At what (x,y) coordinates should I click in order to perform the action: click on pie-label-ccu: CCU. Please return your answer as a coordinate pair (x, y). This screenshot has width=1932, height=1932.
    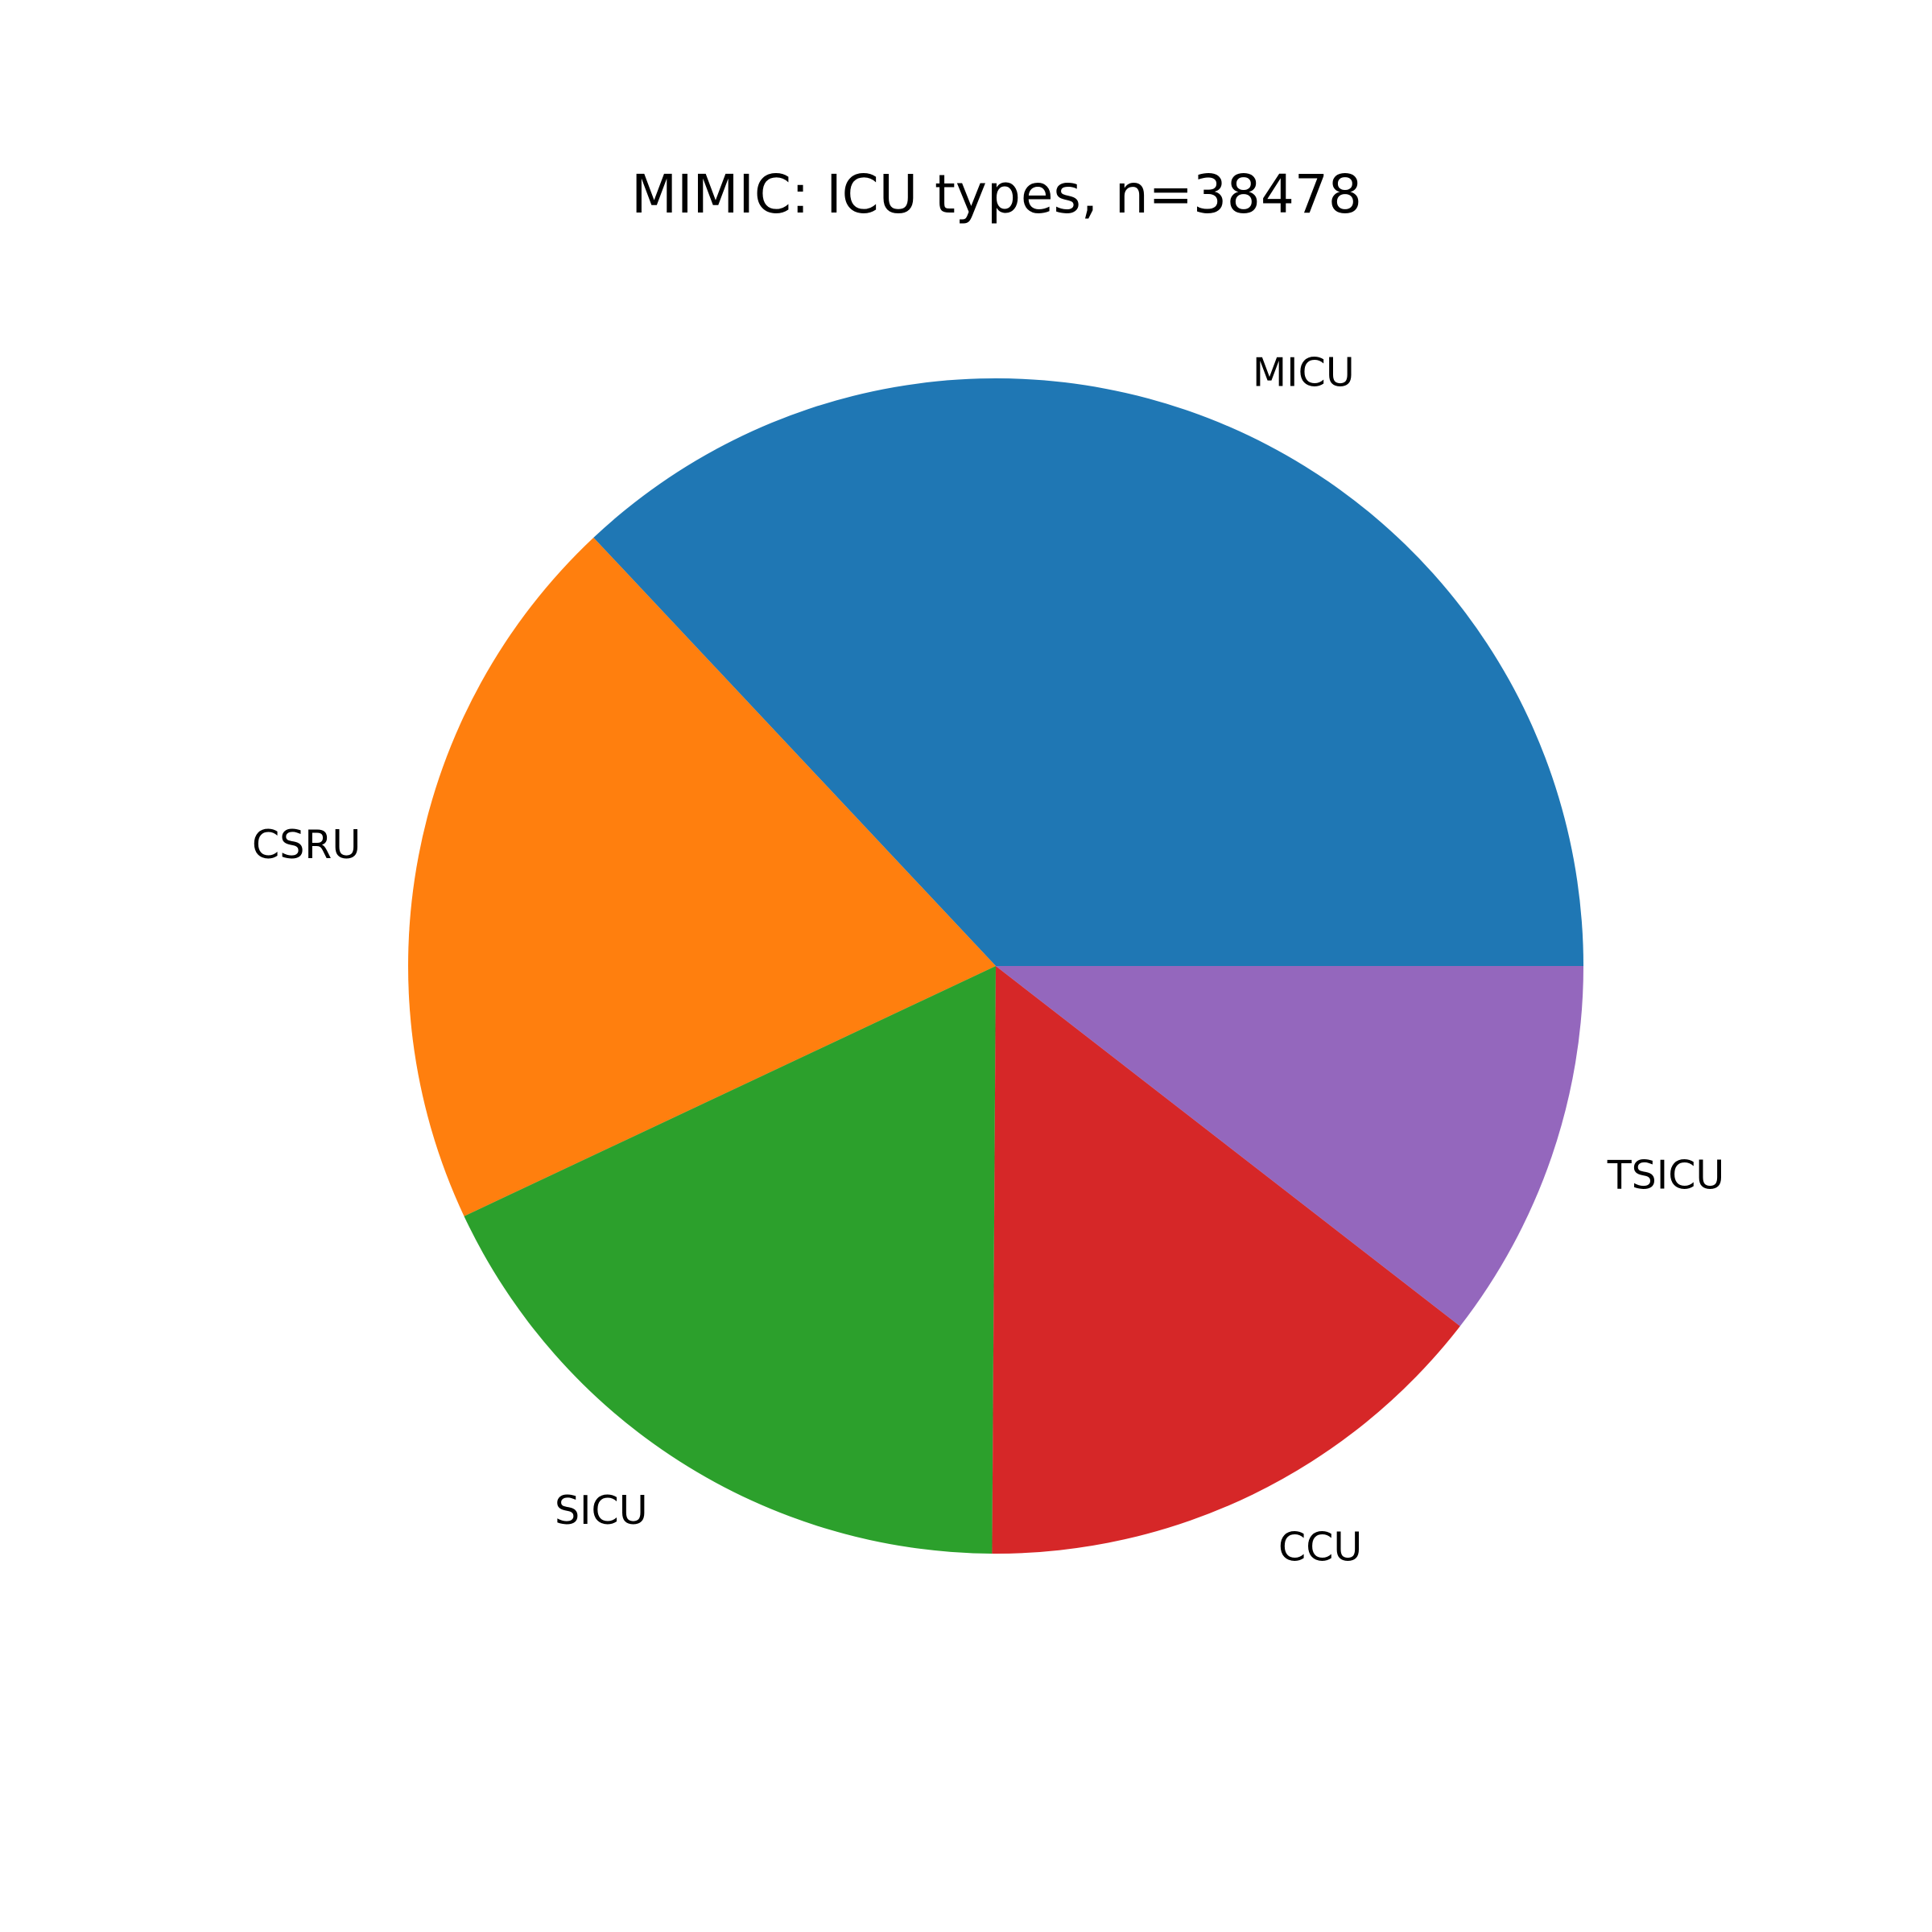
    Looking at the image, I should click on (1320, 1548).